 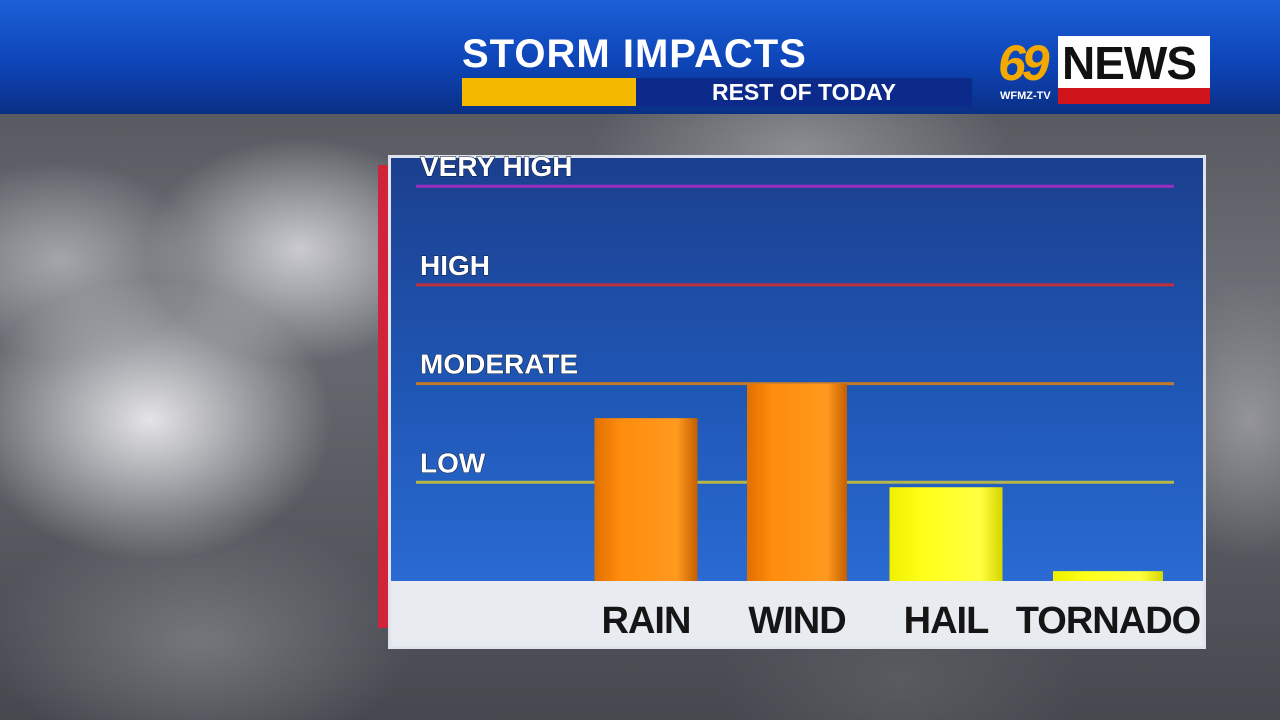 What do you see at coordinates (1108, 576) in the screenshot?
I see `bar-tornado` at bounding box center [1108, 576].